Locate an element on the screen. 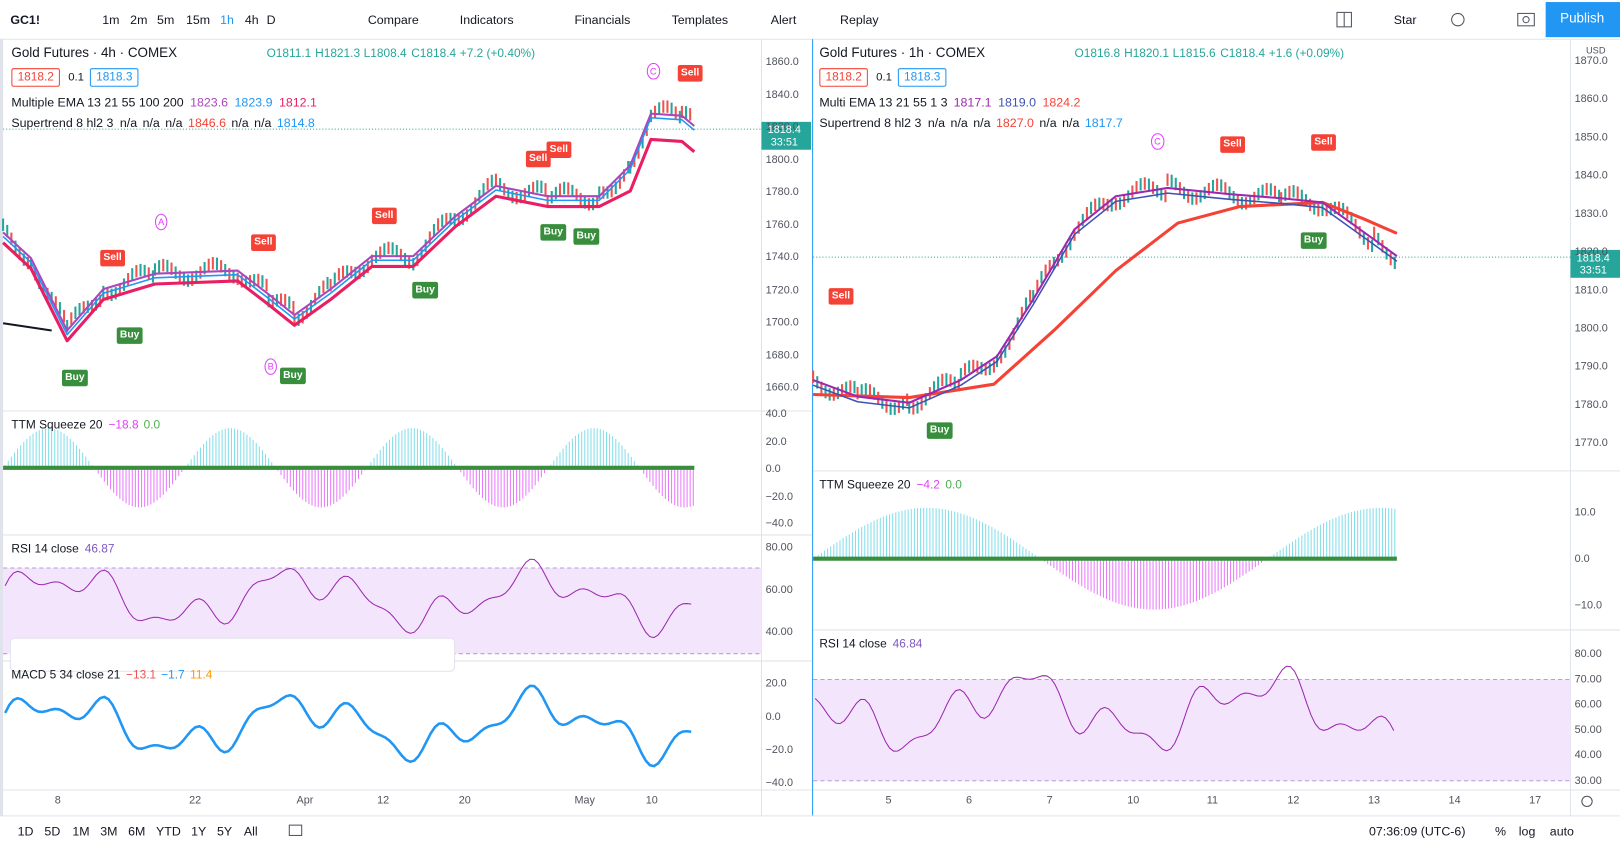  range: 1D is located at coordinates (25, 831).